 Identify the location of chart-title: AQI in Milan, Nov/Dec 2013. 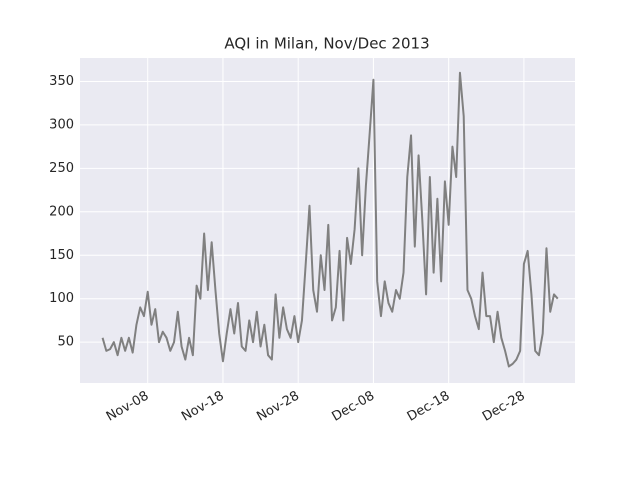
(326, 44).